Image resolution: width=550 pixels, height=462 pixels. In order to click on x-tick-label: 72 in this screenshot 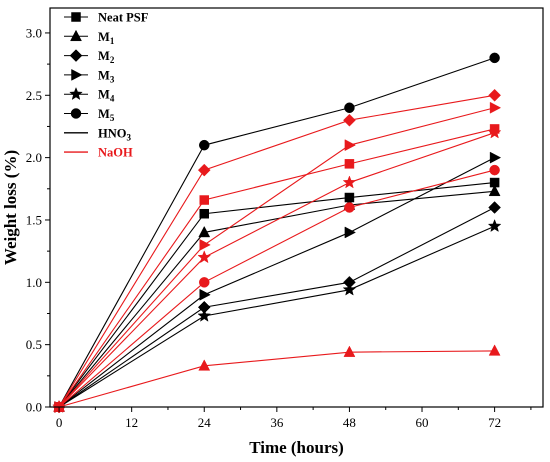, I will do `click(494, 422)`.